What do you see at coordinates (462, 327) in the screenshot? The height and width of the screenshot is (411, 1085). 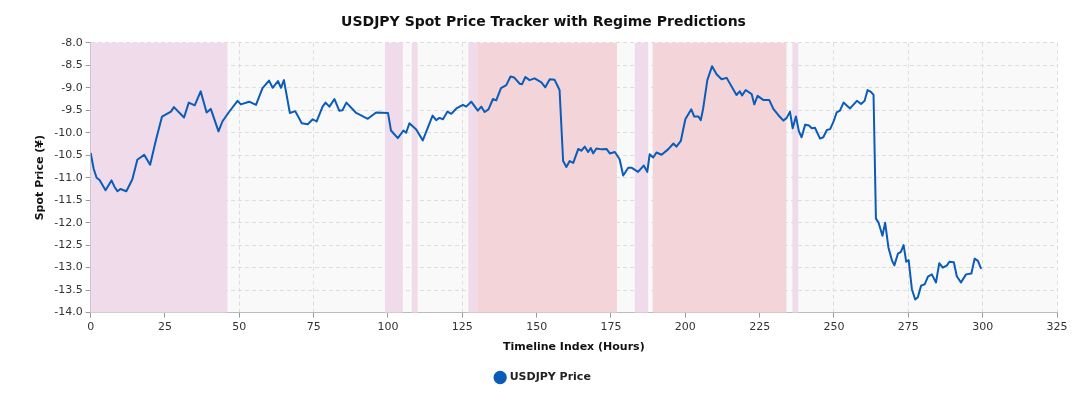 I see `x-tick-label: 125` at bounding box center [462, 327].